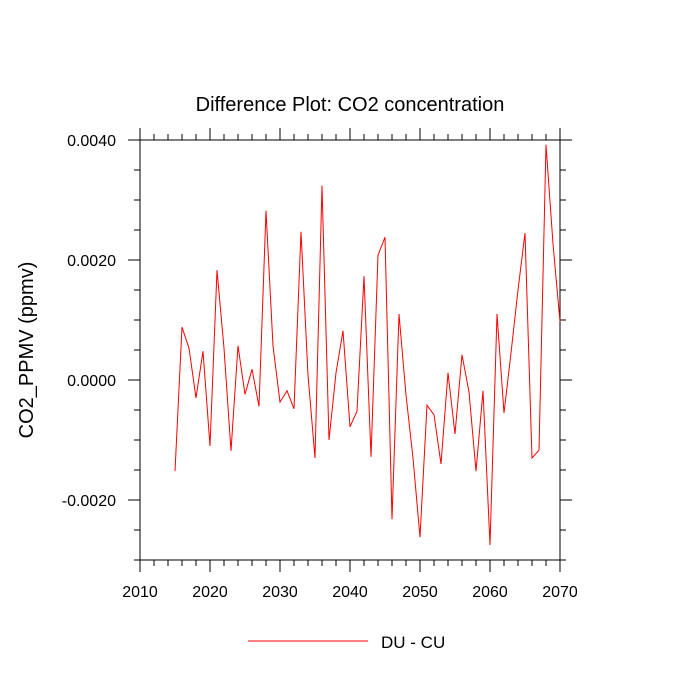 The image size is (700, 700). I want to click on y-tick-label: 0.0040, so click(91, 141).